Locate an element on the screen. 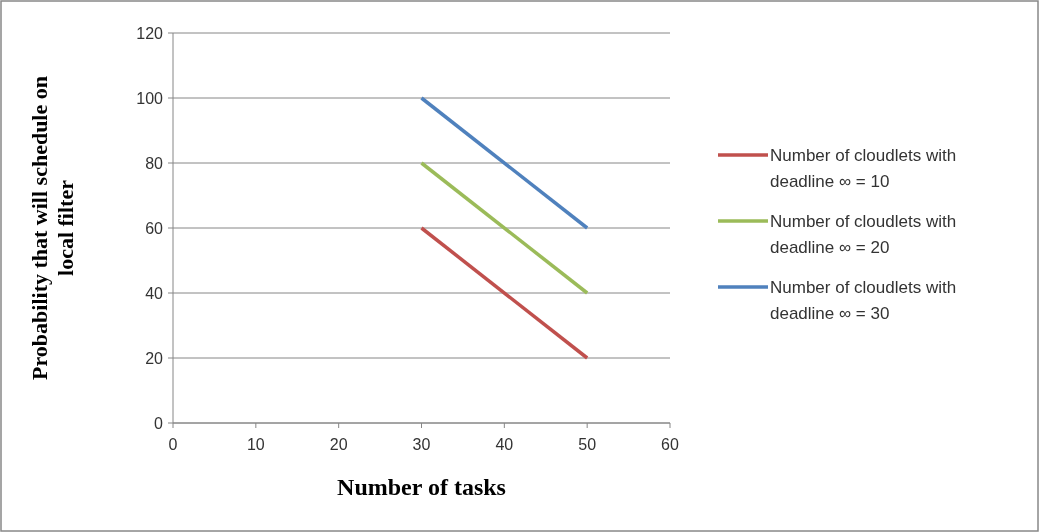 The image size is (1039, 532). x-tick-label: 60 is located at coordinates (670, 444).